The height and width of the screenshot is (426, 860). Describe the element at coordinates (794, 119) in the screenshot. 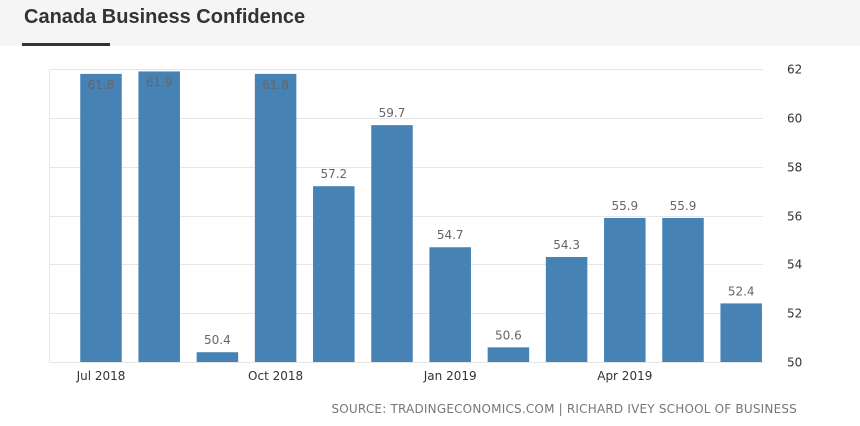

I see `y-tick-label: 60` at that location.